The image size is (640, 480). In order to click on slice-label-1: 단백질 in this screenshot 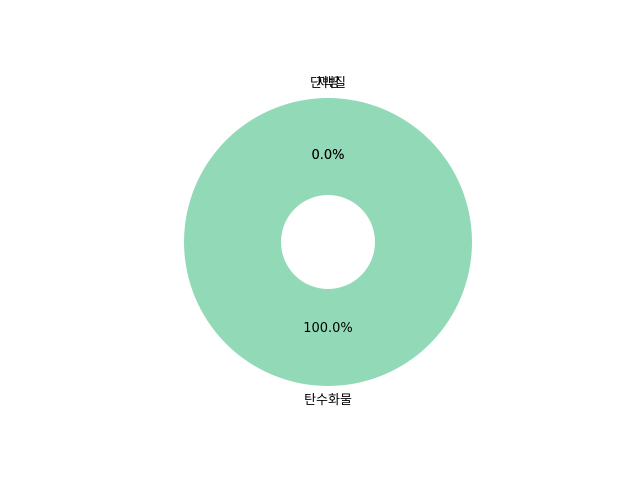, I will do `click(328, 83)`.